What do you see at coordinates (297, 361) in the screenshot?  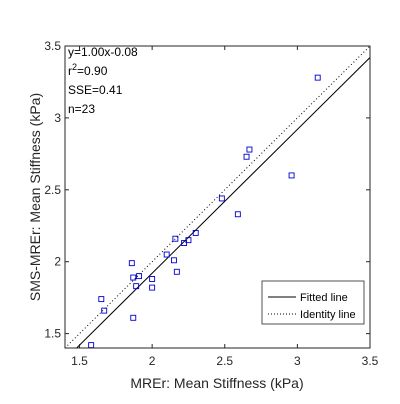 I see `x-tick-label: 3` at bounding box center [297, 361].